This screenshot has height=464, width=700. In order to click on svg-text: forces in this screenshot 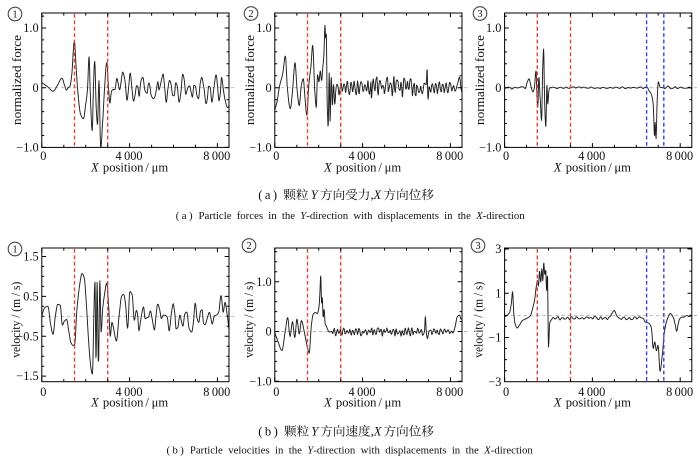, I will do `click(250, 216)`.